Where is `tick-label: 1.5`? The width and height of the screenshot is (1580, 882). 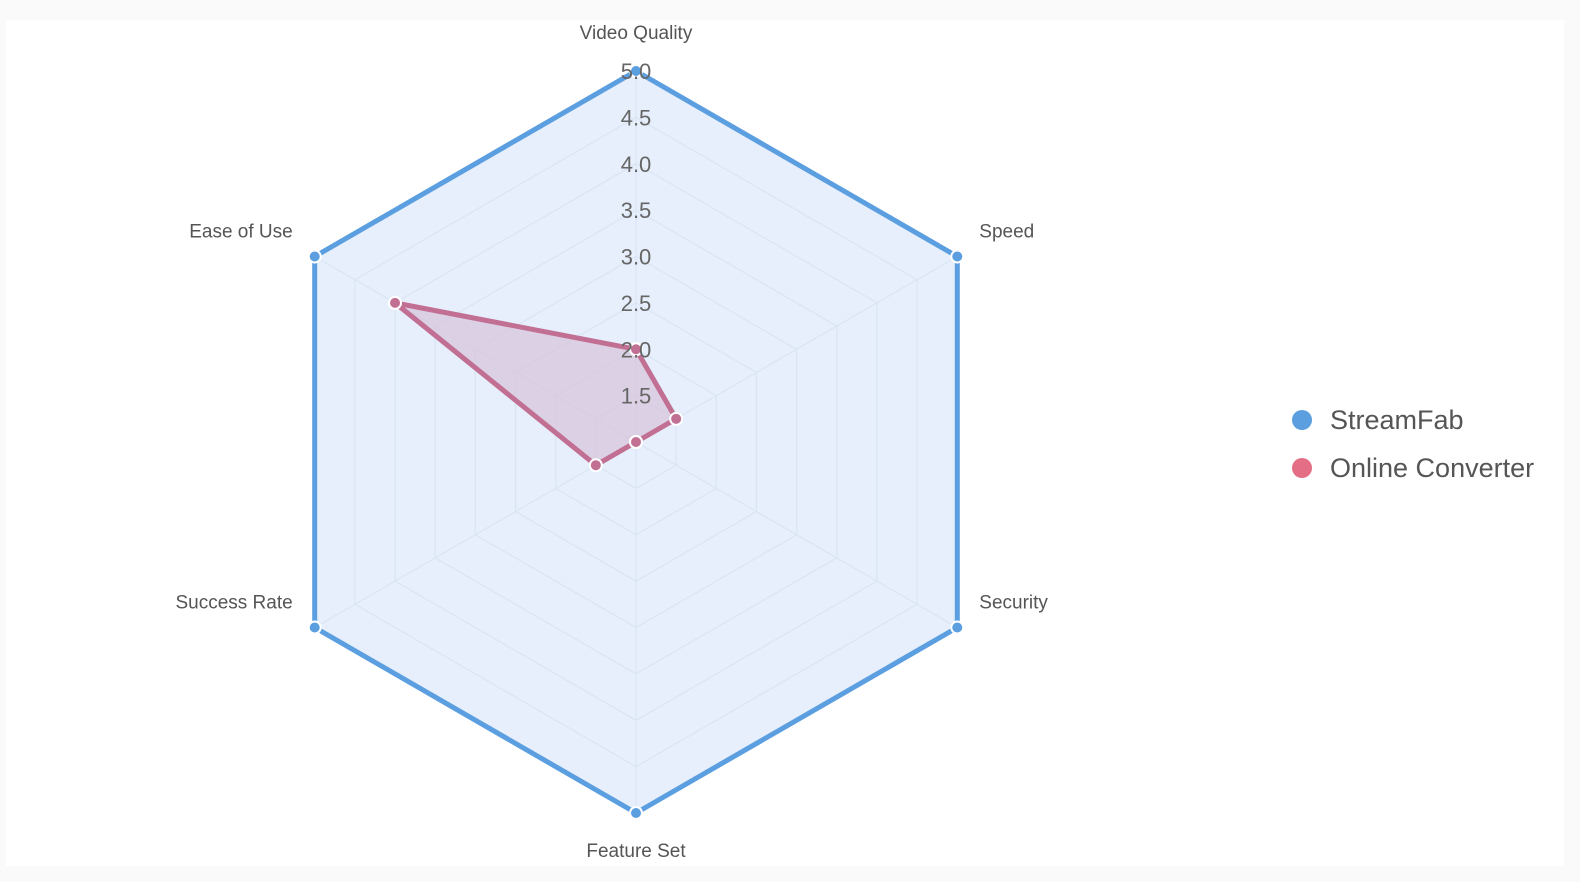 tick-label: 1.5 is located at coordinates (636, 396).